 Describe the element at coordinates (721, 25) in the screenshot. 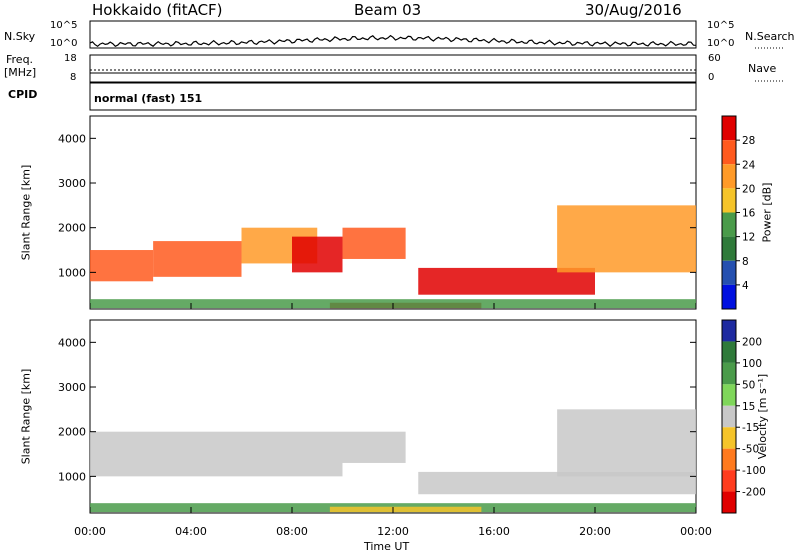

I see `nsearch-tick-top: 10^5` at that location.